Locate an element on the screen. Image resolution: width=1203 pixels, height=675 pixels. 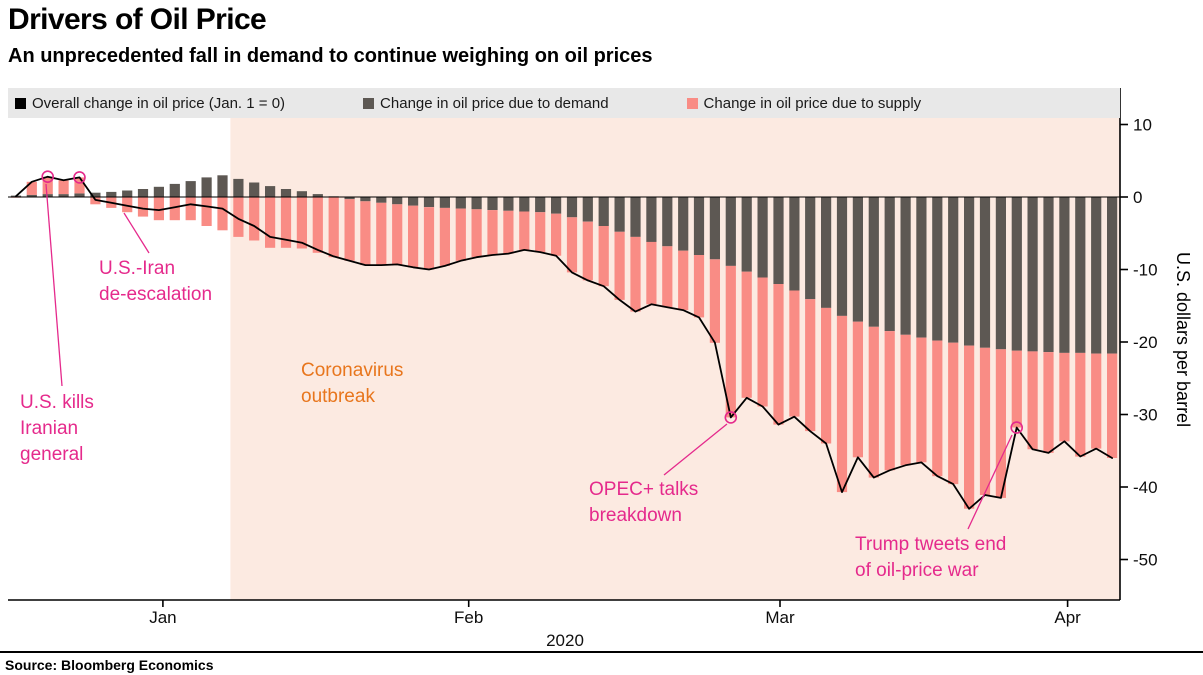
x-tick-label: Feb is located at coordinates (468, 617).